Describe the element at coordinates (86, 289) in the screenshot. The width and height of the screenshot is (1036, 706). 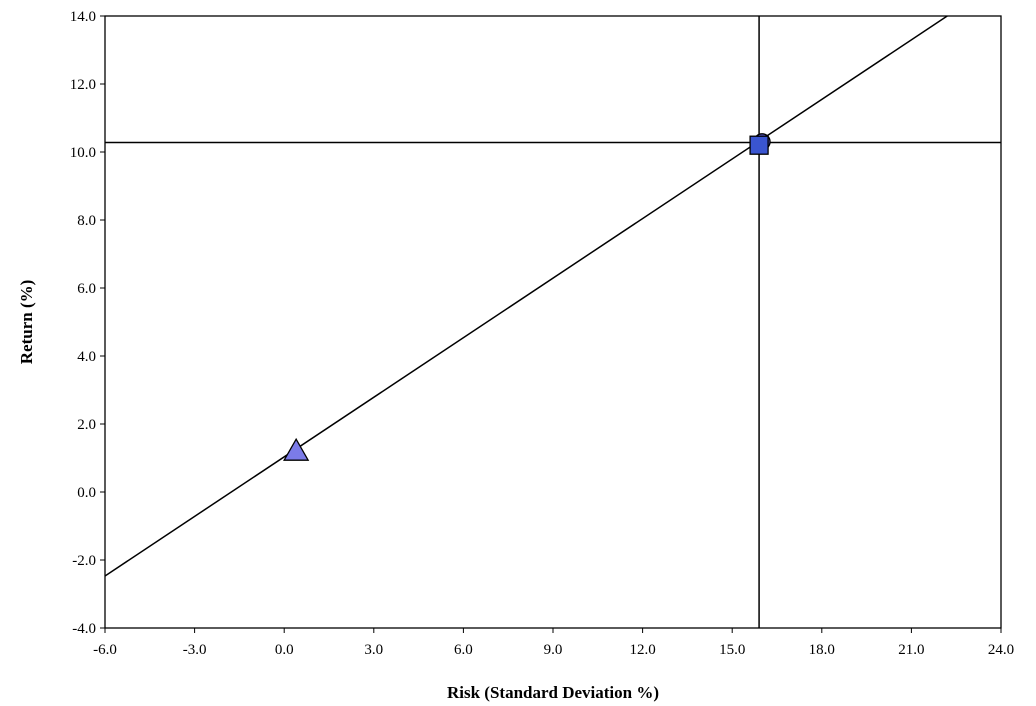
I see `y-tick-label: 6.0` at that location.